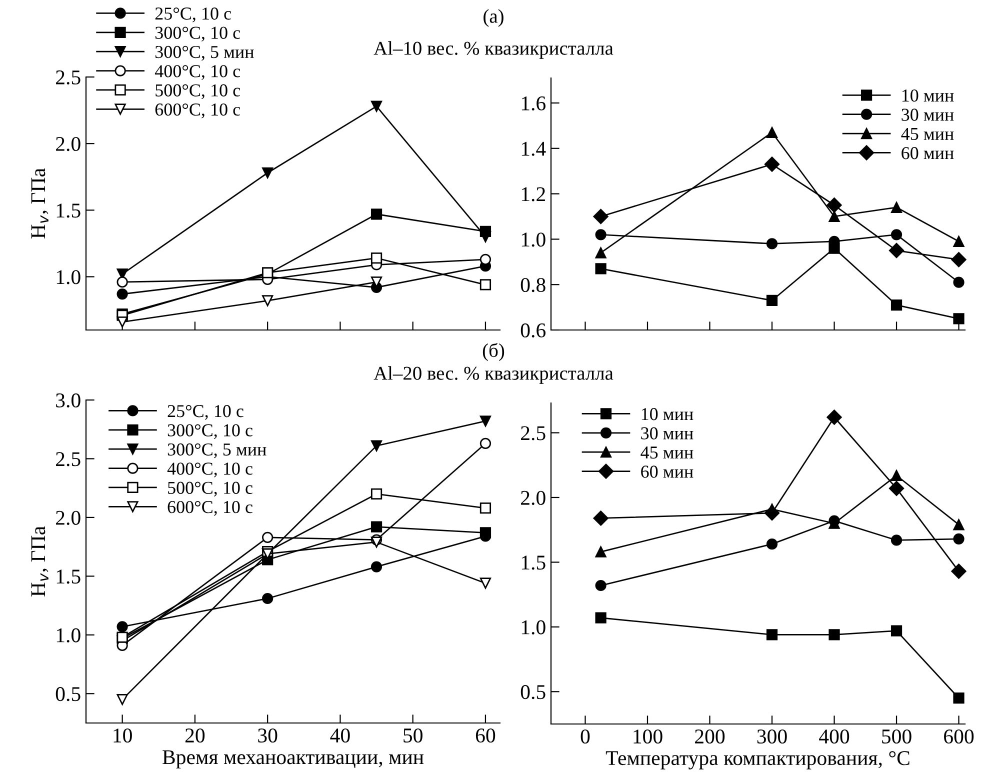  I want to click on y-tick-label: 1.2, so click(533, 194).